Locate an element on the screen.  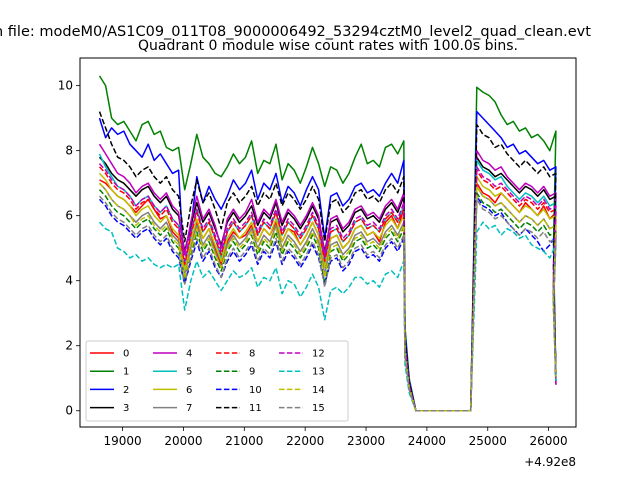
legend-label-11: 11 is located at coordinates (255, 408).